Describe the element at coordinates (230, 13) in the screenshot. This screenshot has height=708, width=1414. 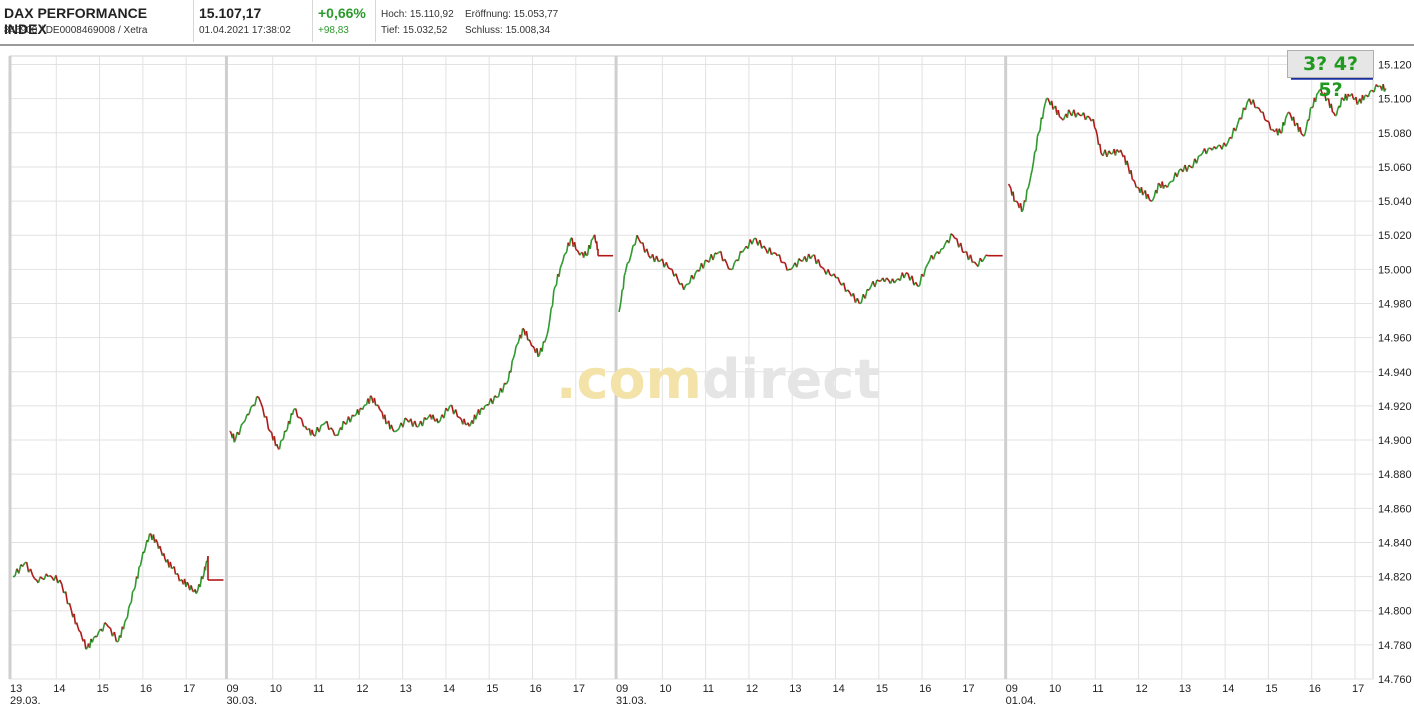
I see `last-price: 15.107,17` at that location.